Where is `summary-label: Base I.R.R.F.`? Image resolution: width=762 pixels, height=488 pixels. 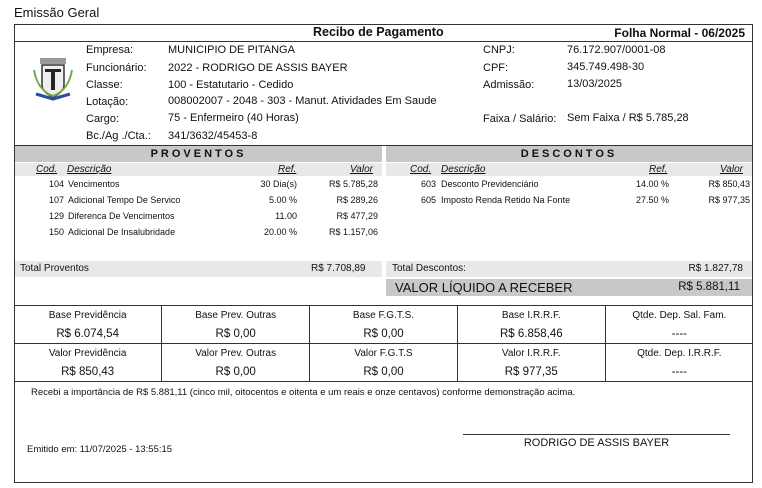 summary-label: Base I.R.R.F. is located at coordinates (531, 315).